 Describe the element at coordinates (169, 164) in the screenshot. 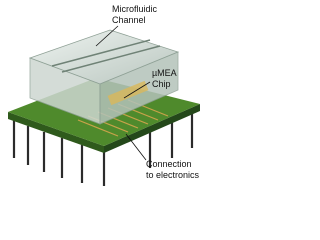

I see `label-line: Connection` at that location.